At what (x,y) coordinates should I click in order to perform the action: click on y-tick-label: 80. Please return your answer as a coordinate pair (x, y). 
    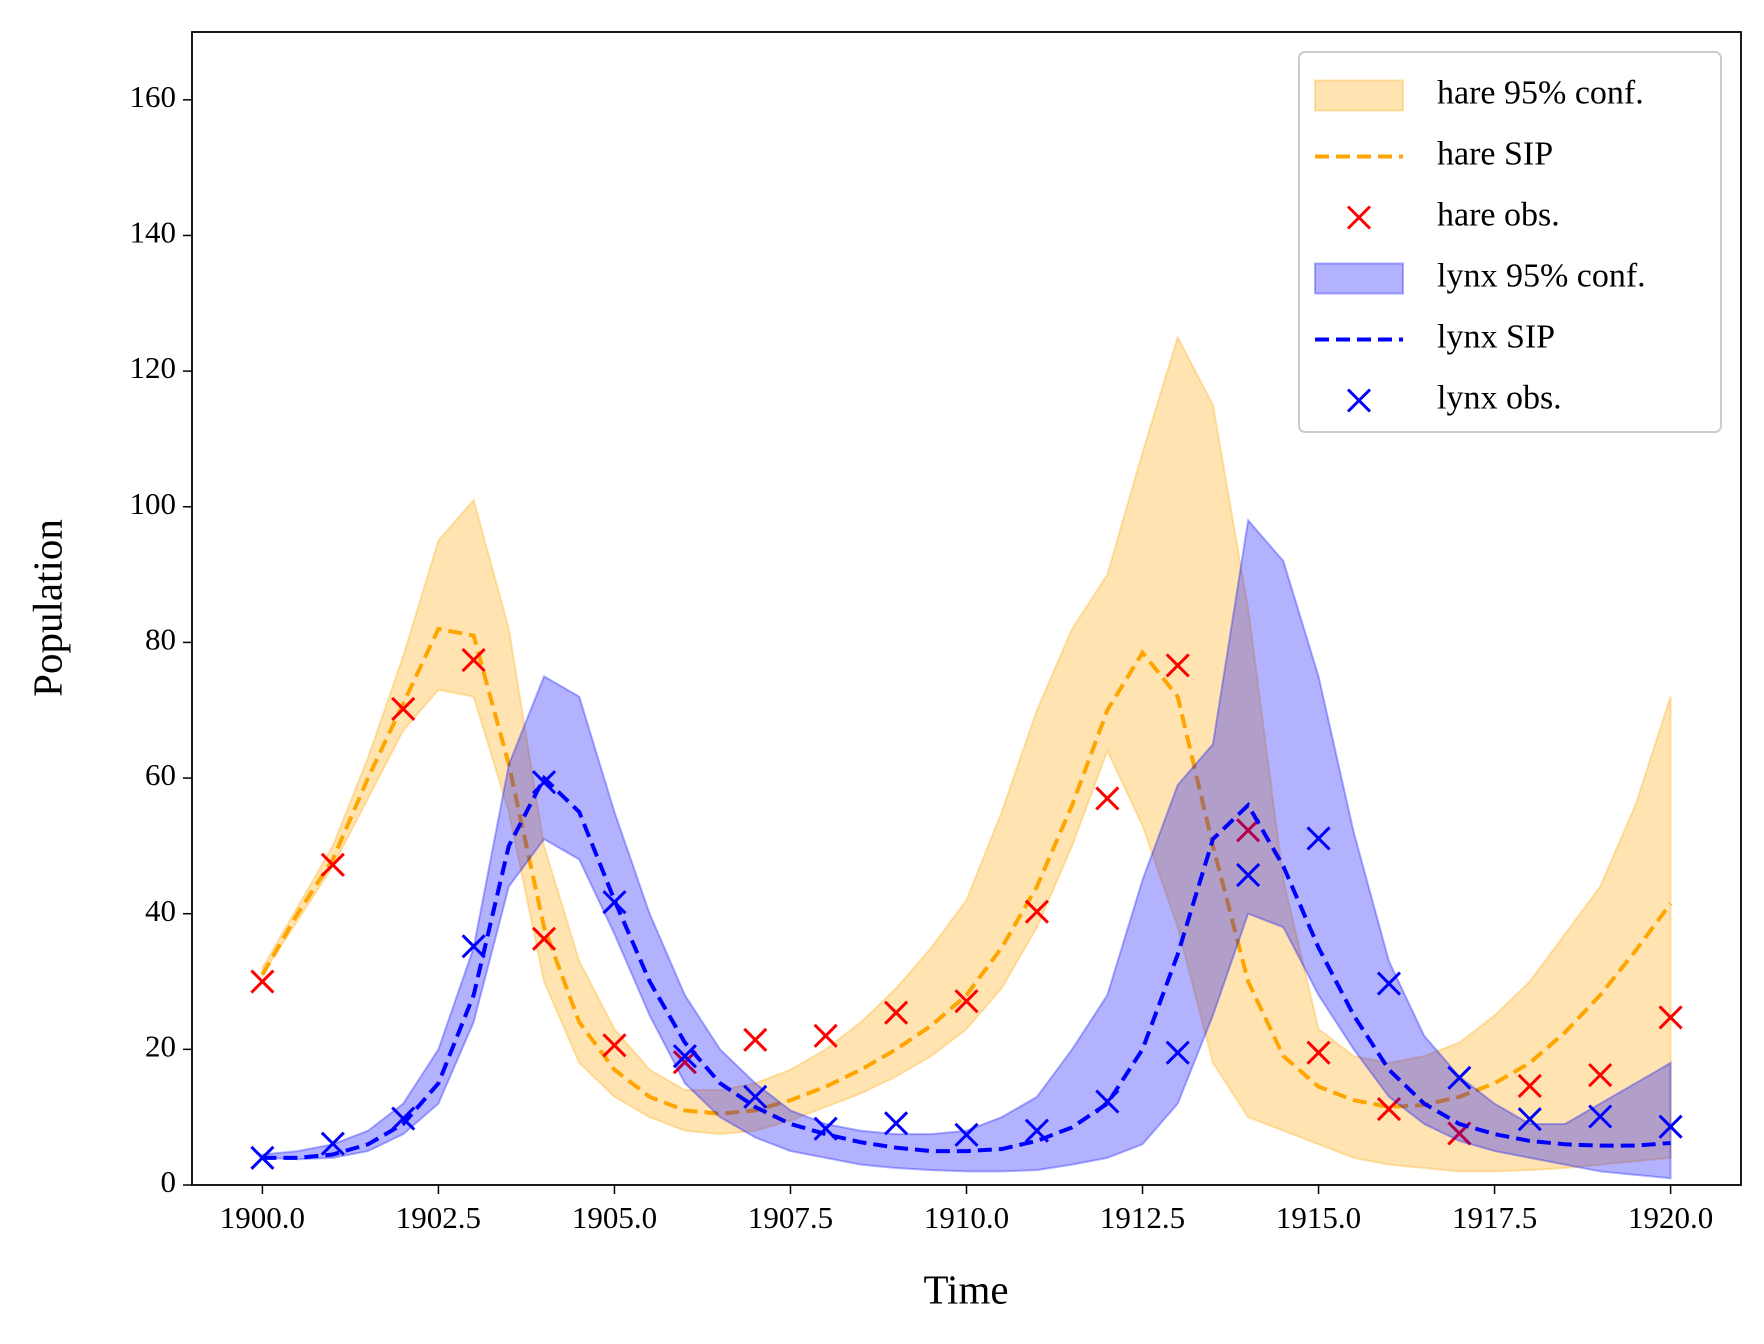
    Looking at the image, I should click on (160, 639).